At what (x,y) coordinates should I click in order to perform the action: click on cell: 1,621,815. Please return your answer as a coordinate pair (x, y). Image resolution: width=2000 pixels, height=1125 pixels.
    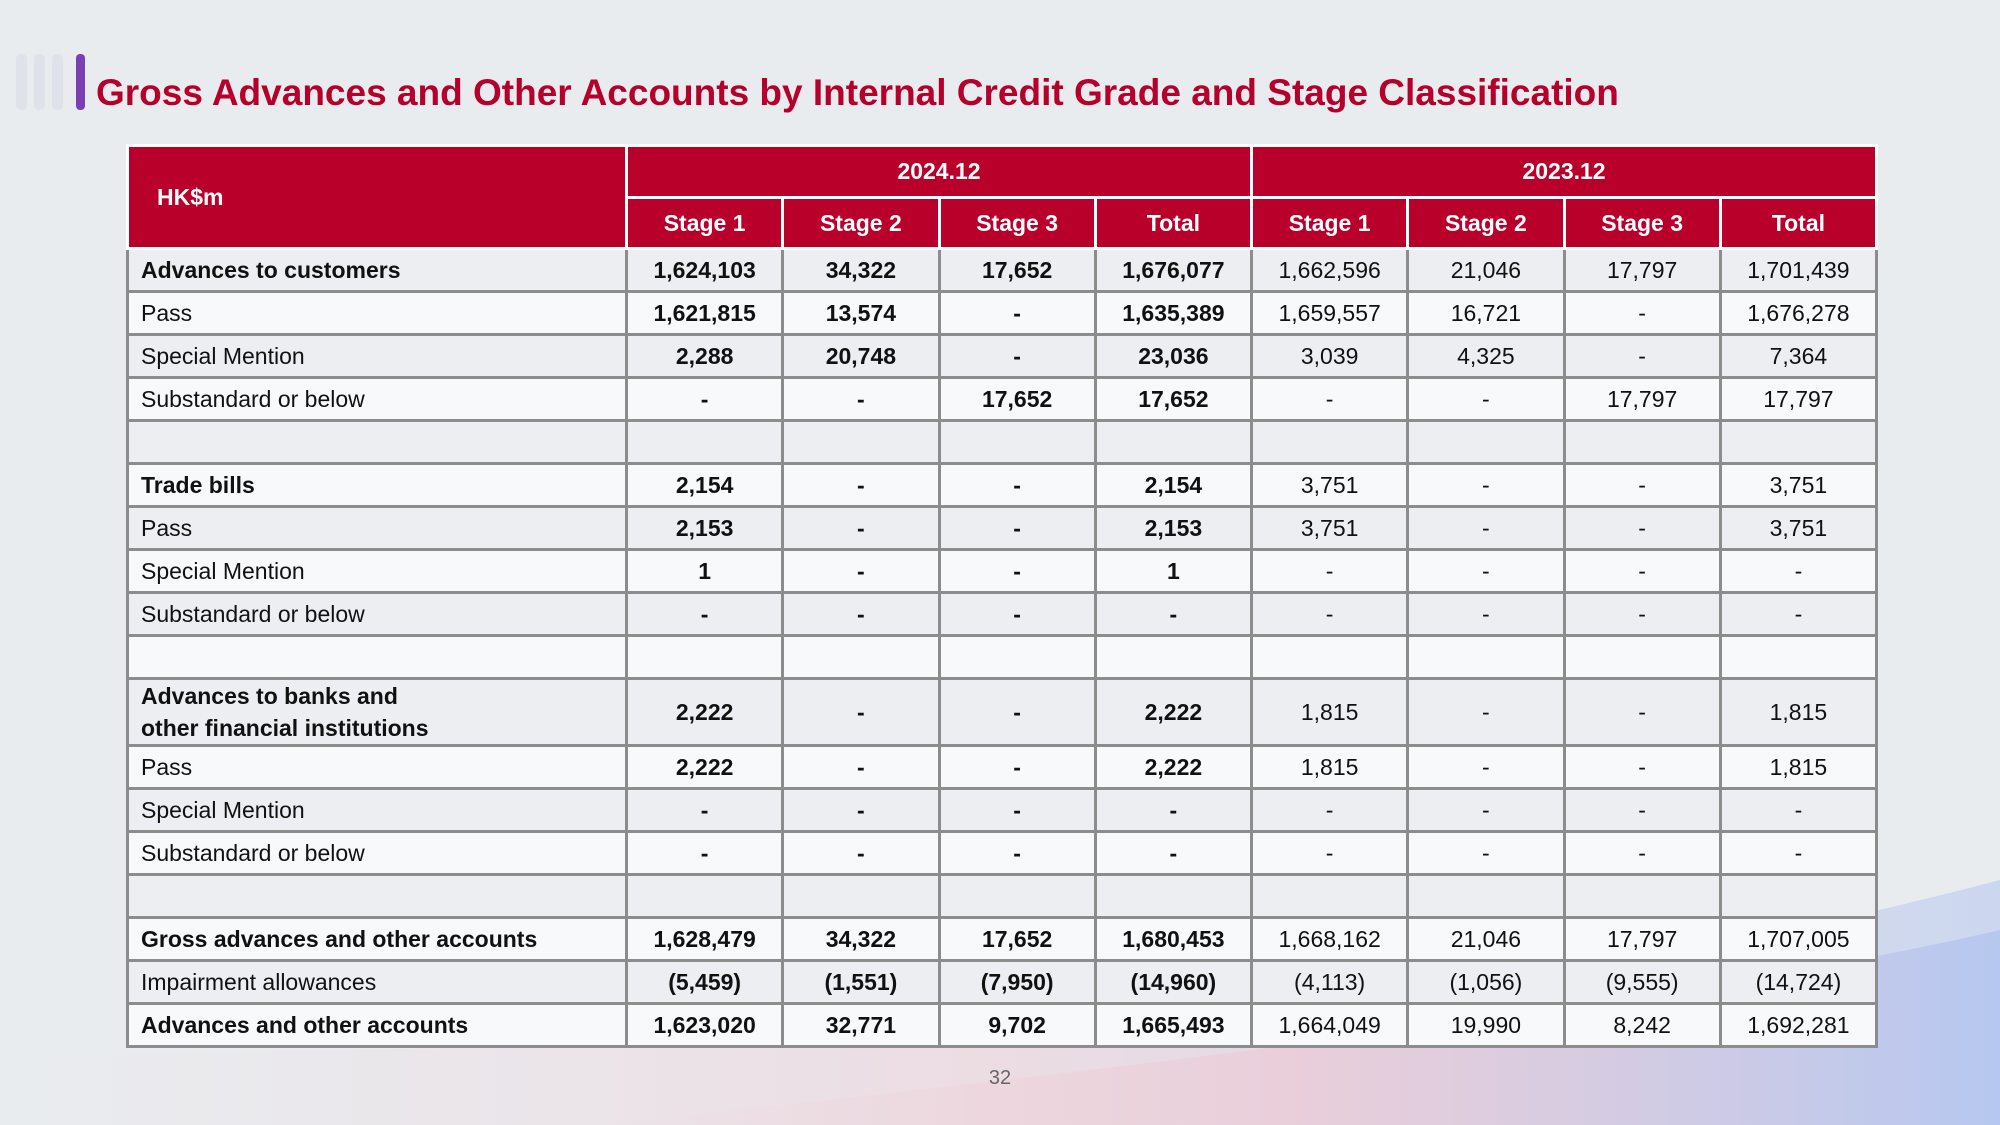
    Looking at the image, I should click on (704, 313).